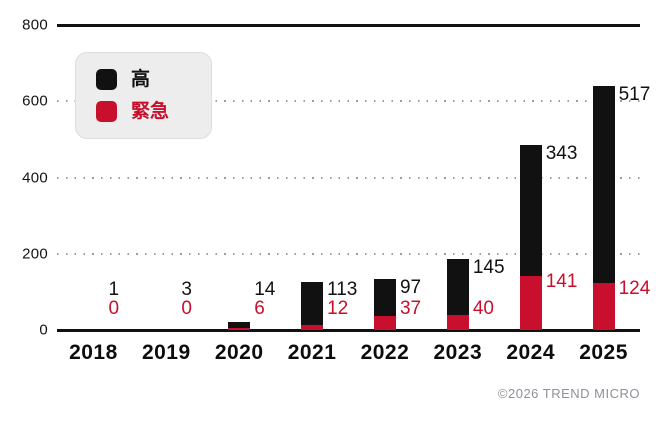 Image resolution: width=666 pixels, height=421 pixels. Describe the element at coordinates (410, 287) in the screenshot. I see `value-label-high: 97` at that location.